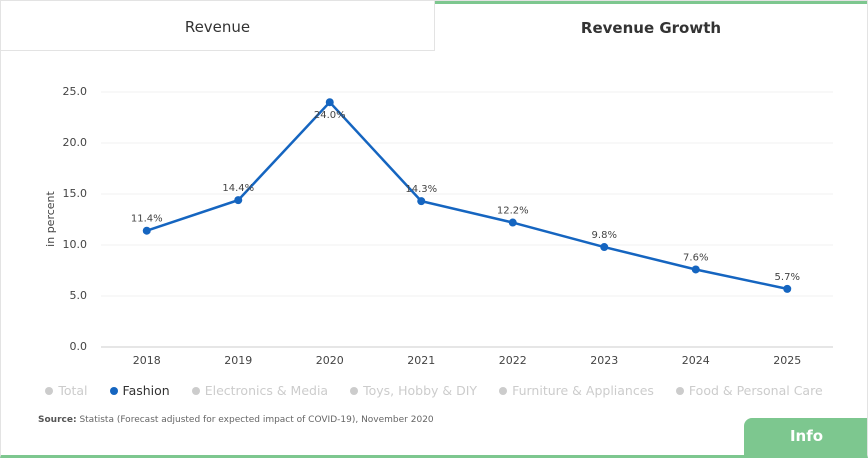 The width and height of the screenshot is (868, 458). Describe the element at coordinates (420, 390) in the screenshot. I see `legend-text: Toys, Hobby & DIY` at that location.